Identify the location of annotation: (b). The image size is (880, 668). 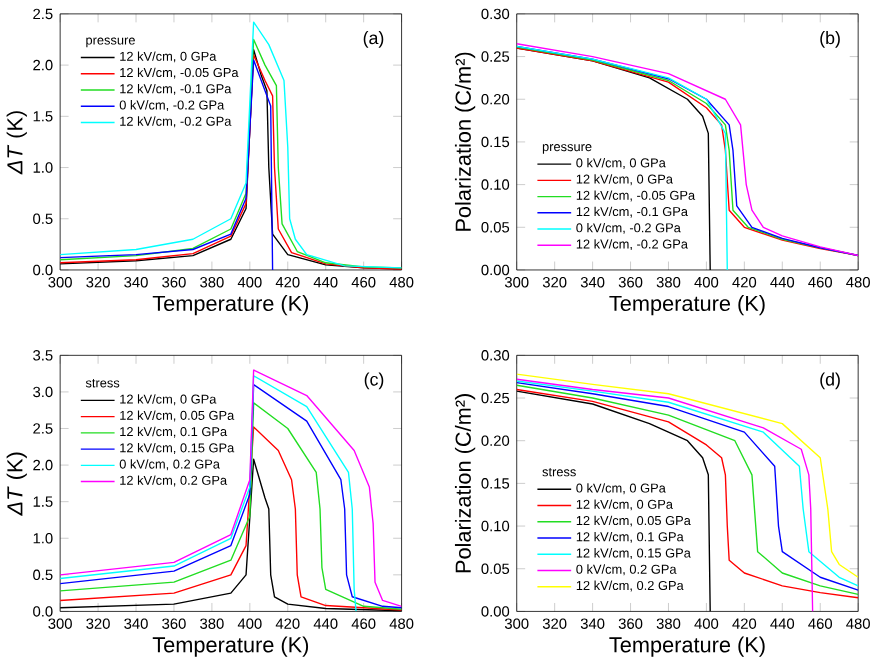
(830, 40).